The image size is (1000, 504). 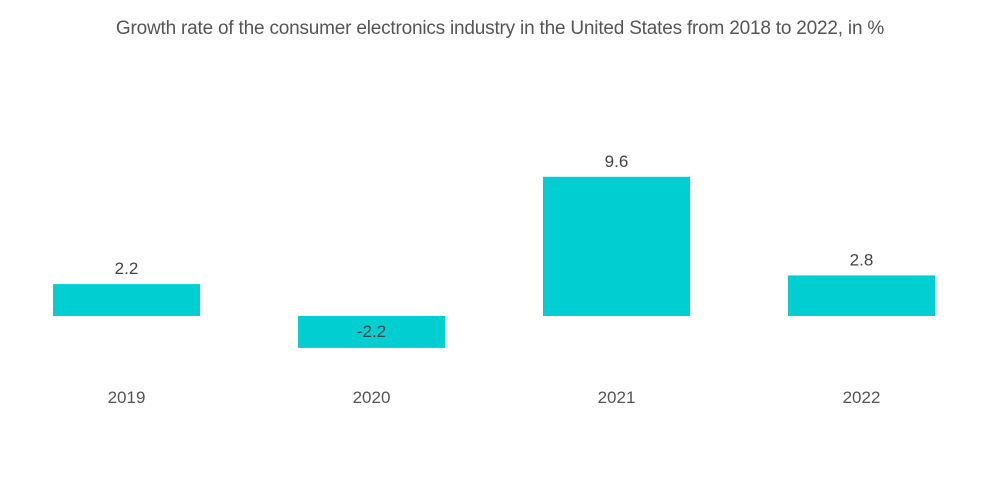 What do you see at coordinates (862, 397) in the screenshot?
I see `x-tick-label-2022: 2022` at bounding box center [862, 397].